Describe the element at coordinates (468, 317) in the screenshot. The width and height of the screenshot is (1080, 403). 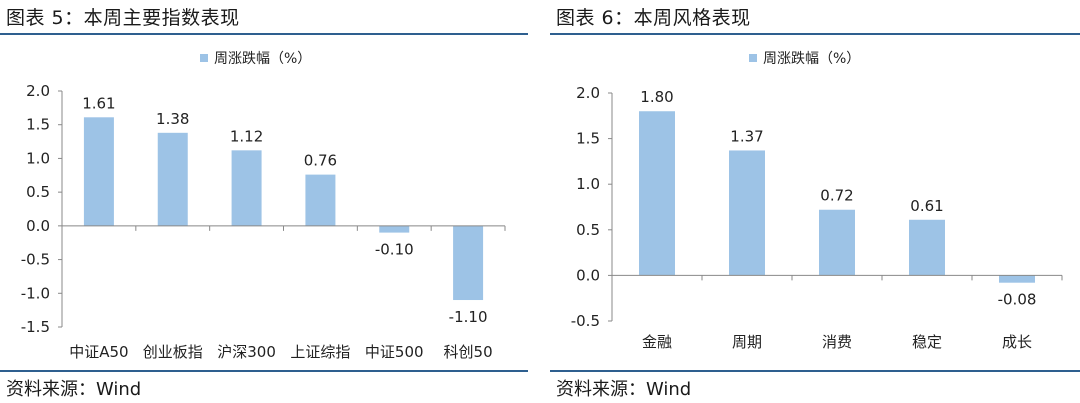
I see `data-label: -1.10` at that location.